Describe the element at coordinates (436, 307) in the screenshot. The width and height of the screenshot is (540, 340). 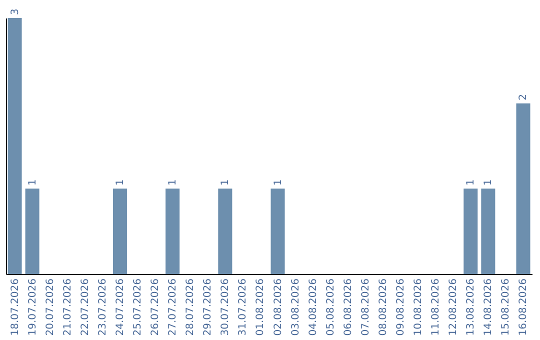
I see `x-tick-label: 11.08.2026` at that location.